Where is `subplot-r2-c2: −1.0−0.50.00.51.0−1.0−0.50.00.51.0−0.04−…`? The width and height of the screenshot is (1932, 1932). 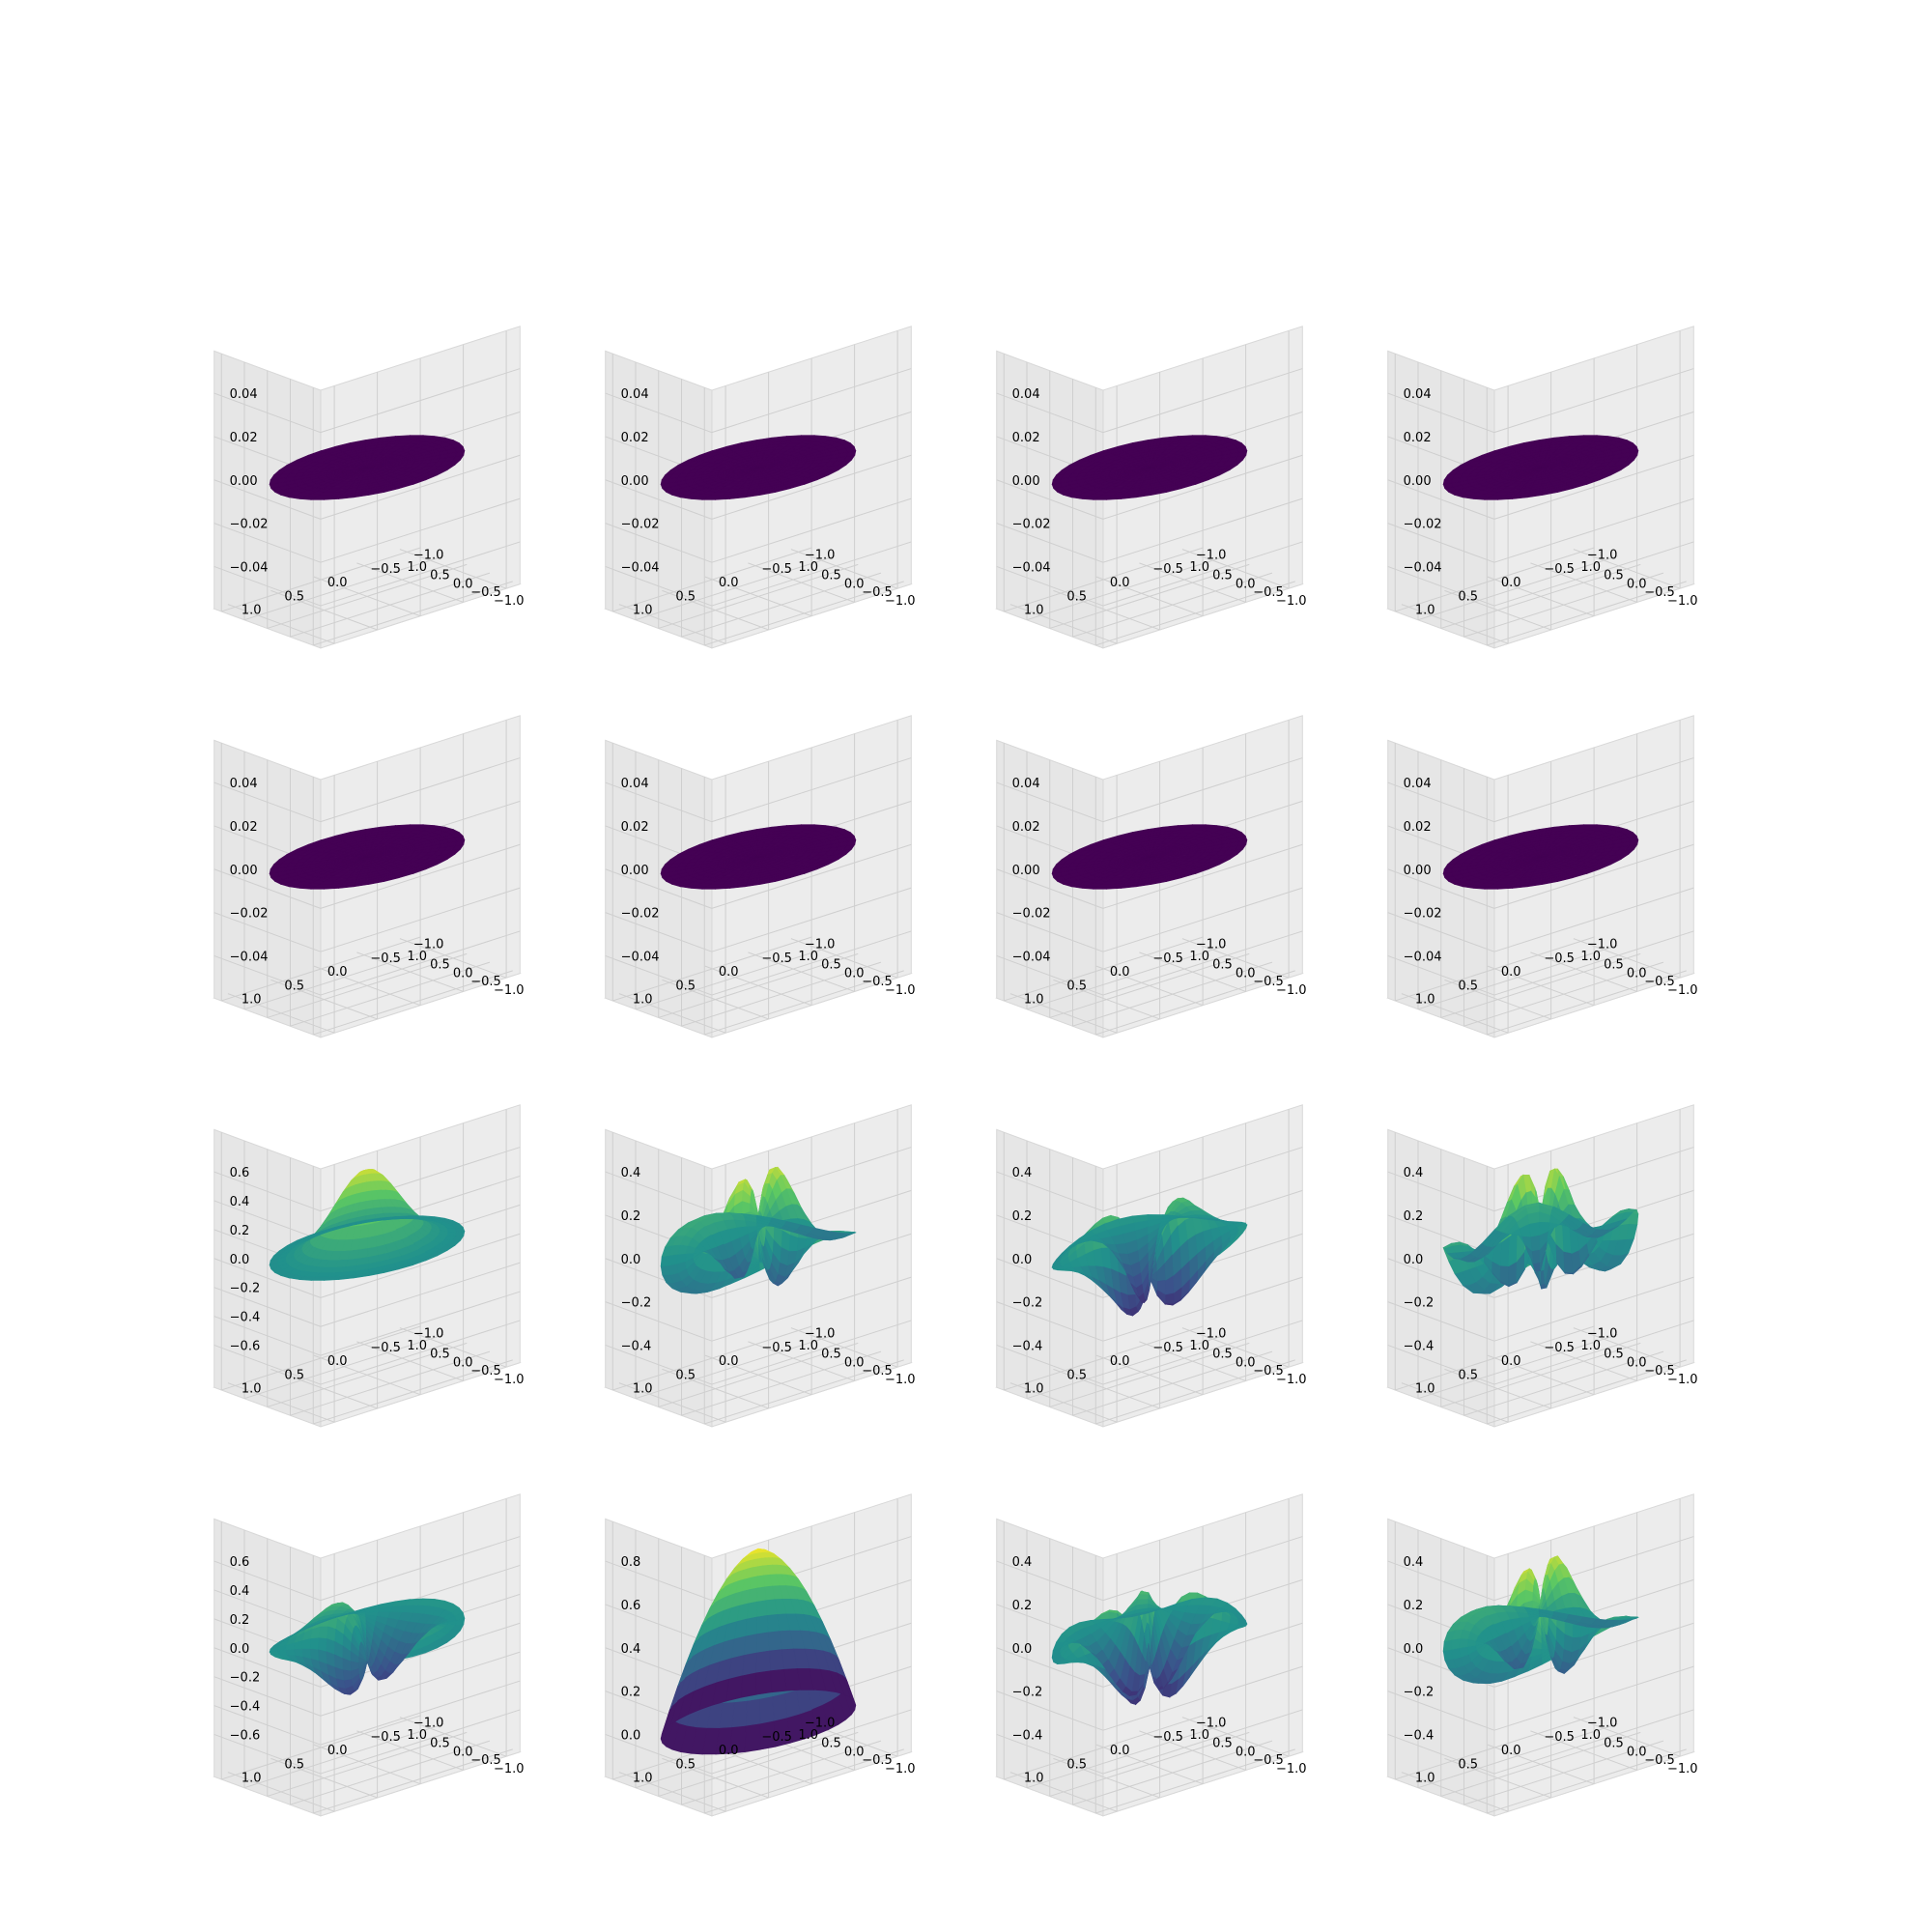 subplot-r2-c2: −1.0−0.50.00.51.0−1.0−0.50.00.51.0−0.04−… is located at coordinates (760, 876).